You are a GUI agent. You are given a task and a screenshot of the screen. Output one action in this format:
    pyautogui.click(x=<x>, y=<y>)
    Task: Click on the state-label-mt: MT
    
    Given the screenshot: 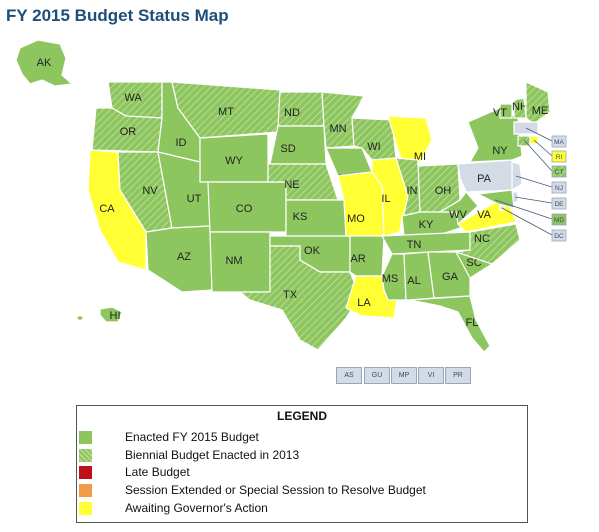 What is the action you would take?
    pyautogui.click(x=226, y=112)
    